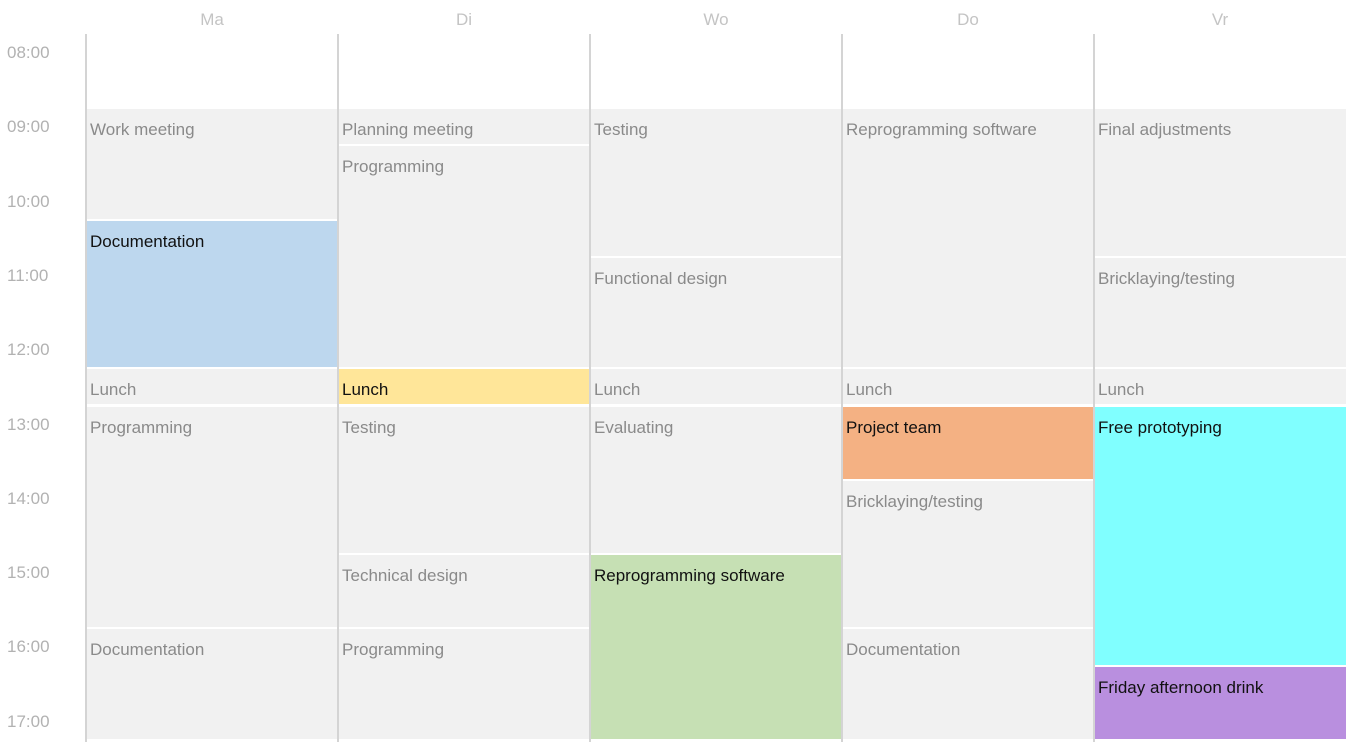 This screenshot has width=1354, height=749. I want to click on event-title: Free prototyping, so click(1160, 427).